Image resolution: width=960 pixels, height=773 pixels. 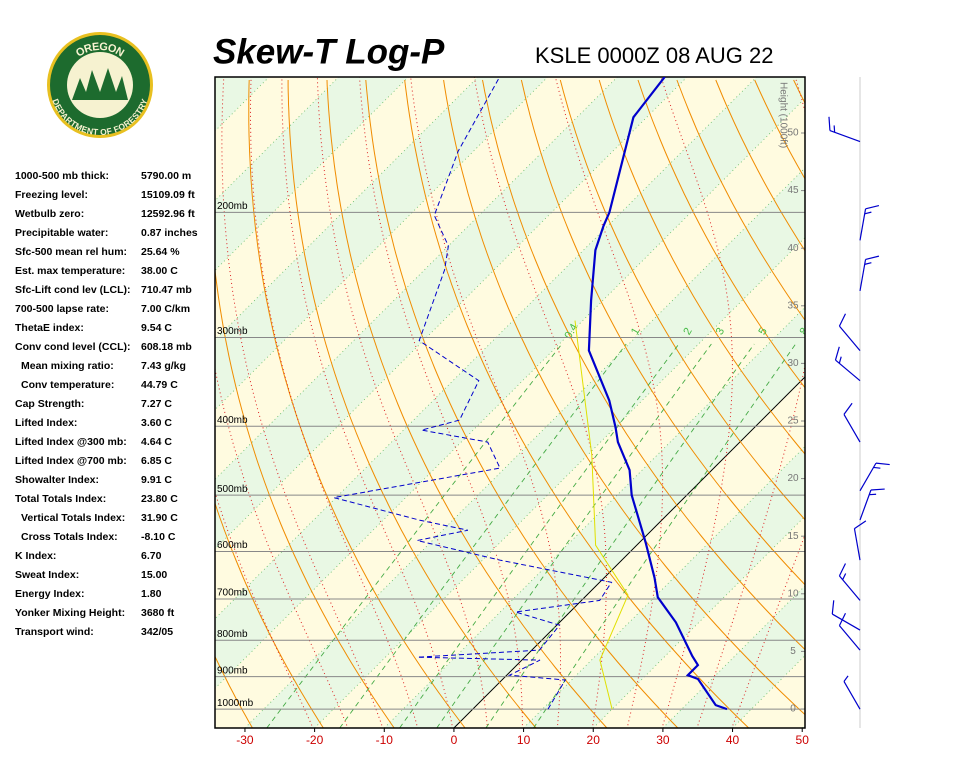 What do you see at coordinates (71, 442) in the screenshot?
I see `index-label: Lifted Index @300 mb:` at bounding box center [71, 442].